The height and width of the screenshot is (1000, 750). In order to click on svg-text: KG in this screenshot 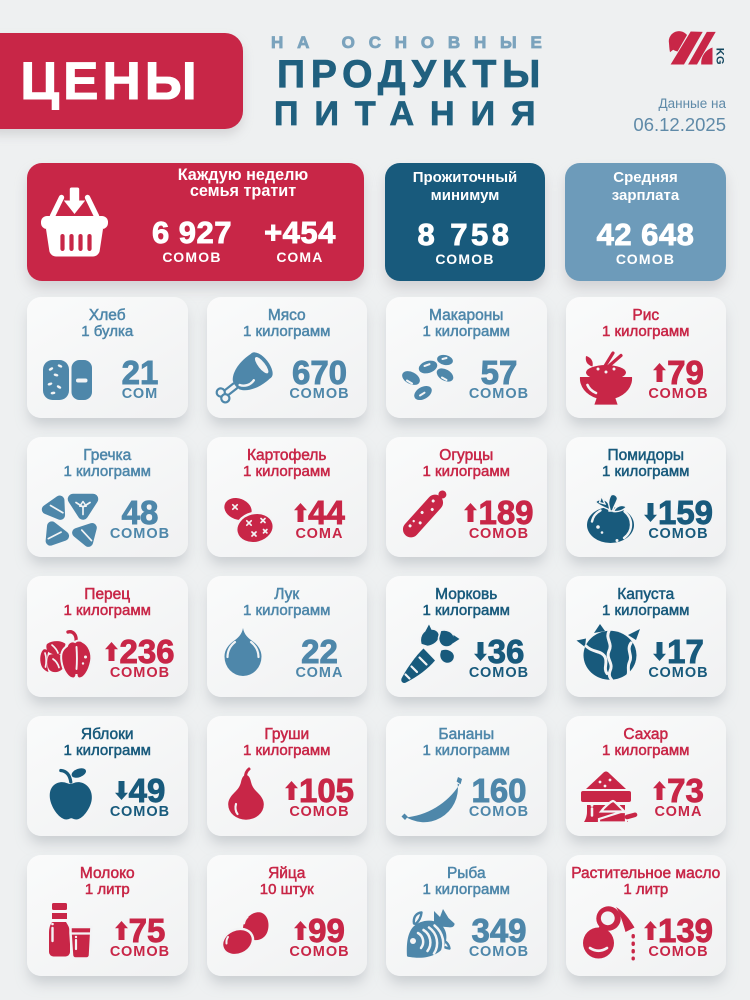, I will do `click(719, 56)`.